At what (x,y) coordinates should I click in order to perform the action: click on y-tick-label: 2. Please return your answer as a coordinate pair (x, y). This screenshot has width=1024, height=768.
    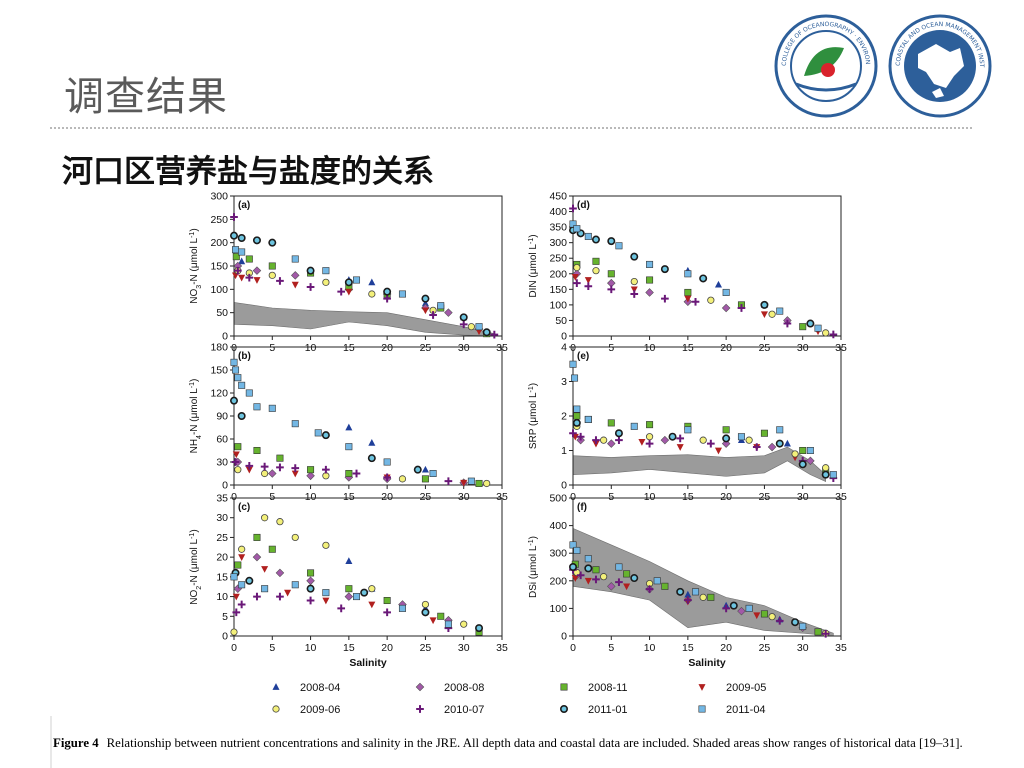
    Looking at the image, I should click on (564, 417).